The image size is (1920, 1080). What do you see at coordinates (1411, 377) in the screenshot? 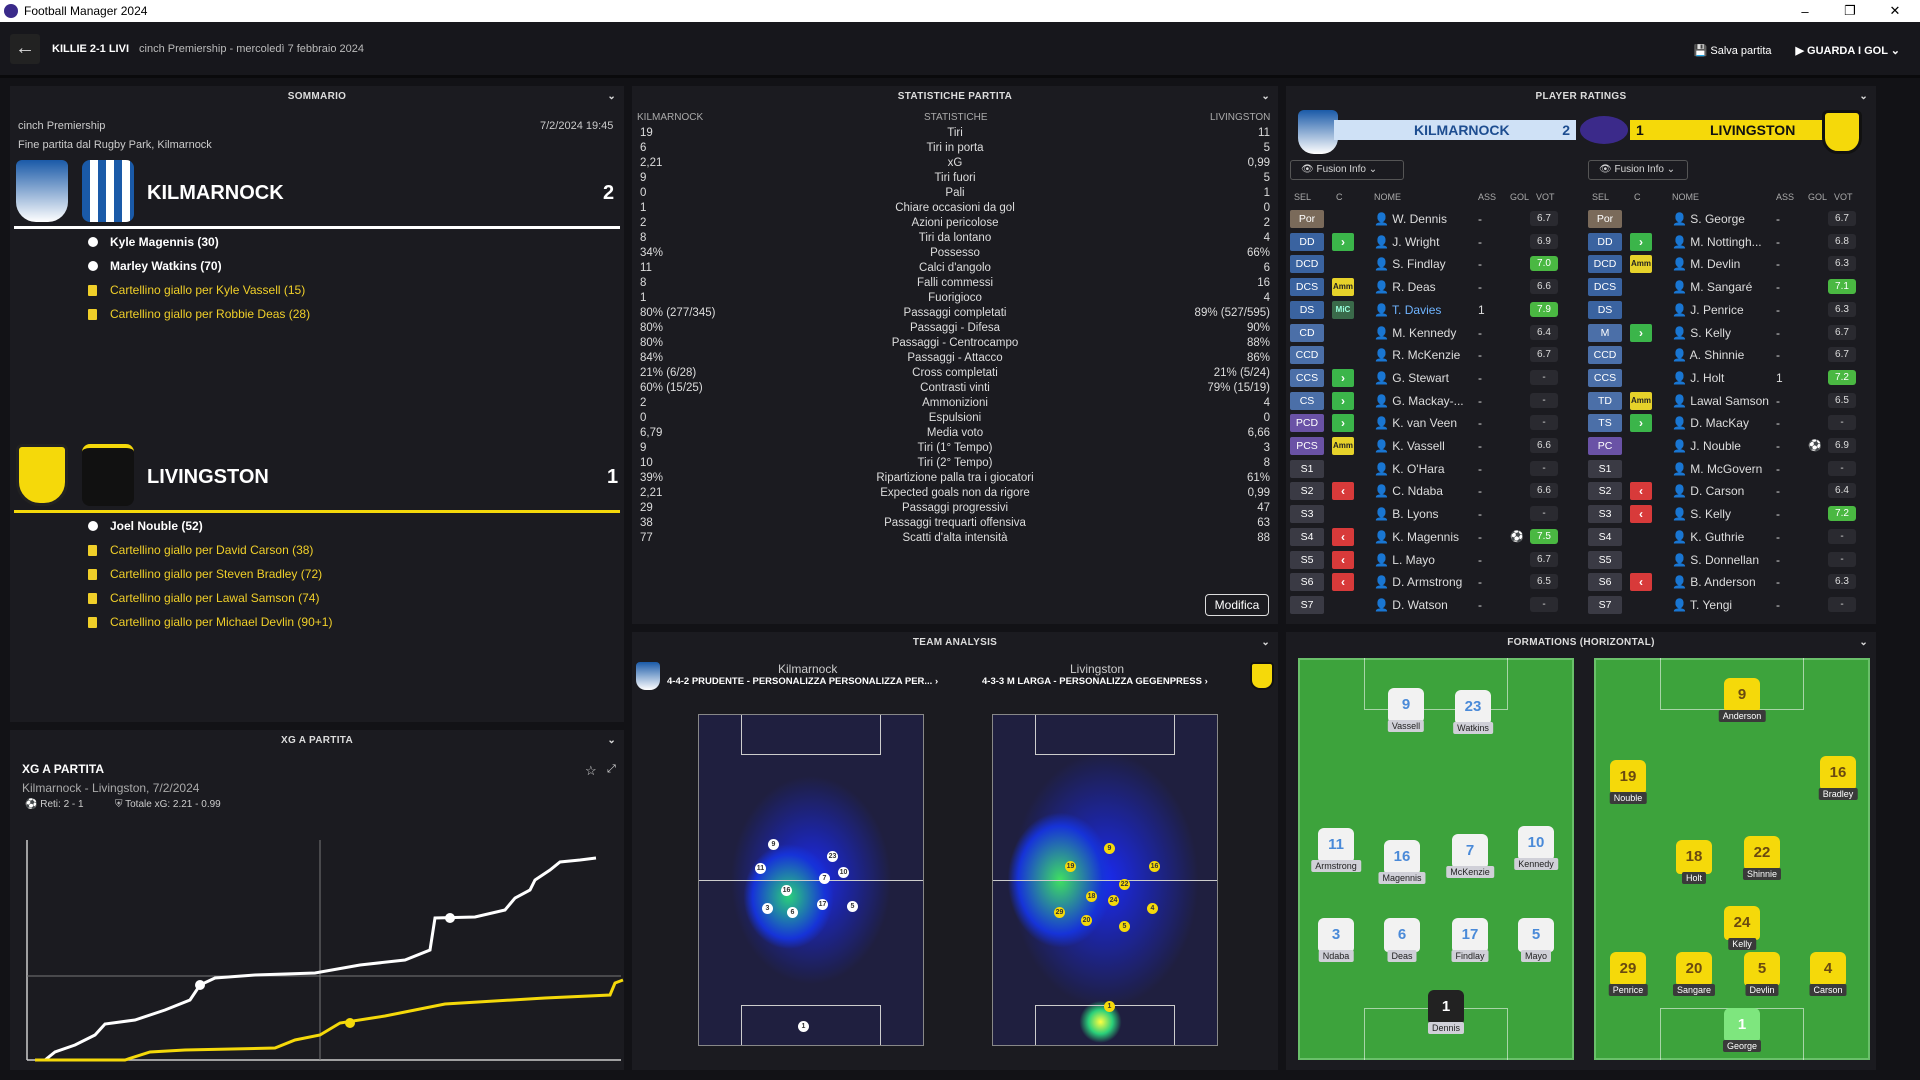
I see `player-name: 👤 G. Stewart` at bounding box center [1411, 377].